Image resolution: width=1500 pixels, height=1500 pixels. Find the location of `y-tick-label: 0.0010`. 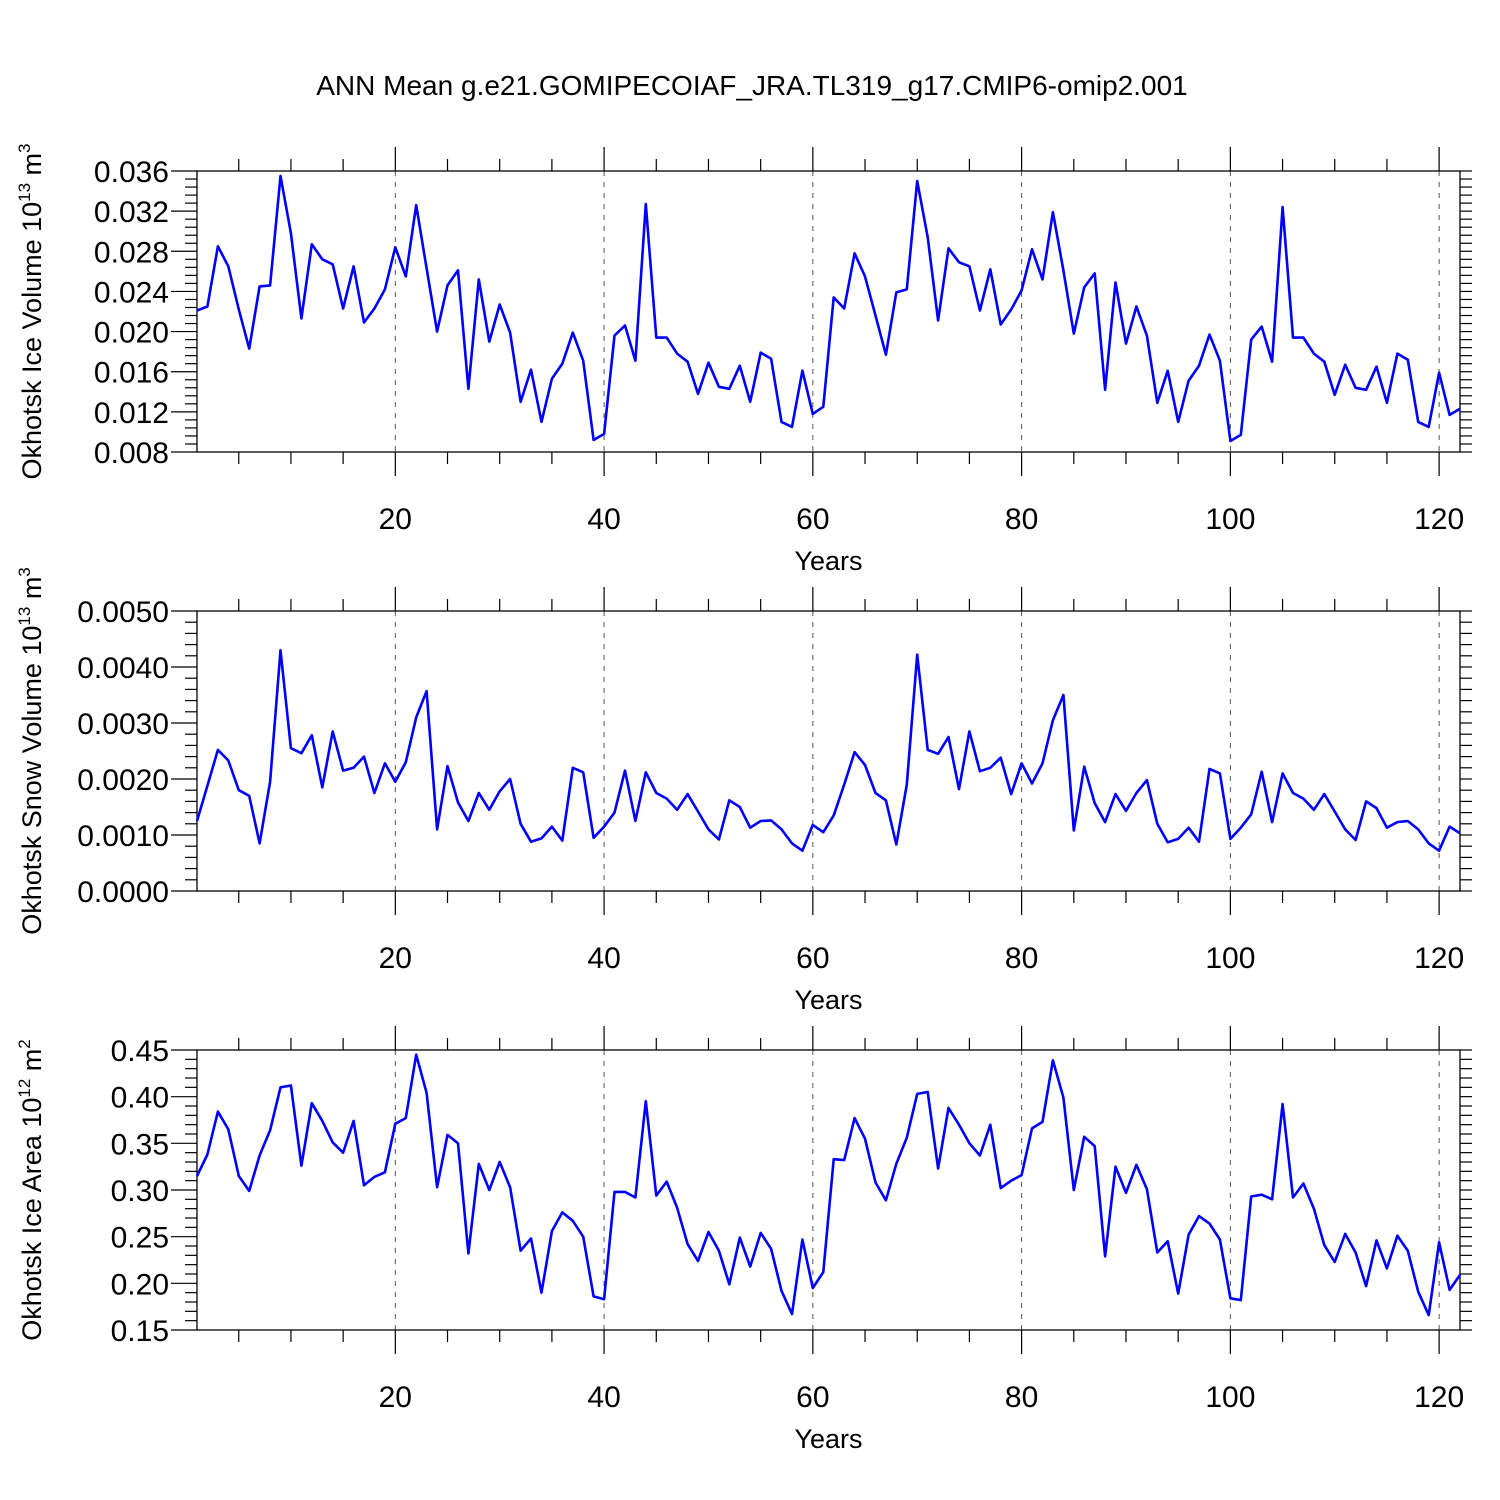

y-tick-label: 0.0010 is located at coordinates (123, 836).